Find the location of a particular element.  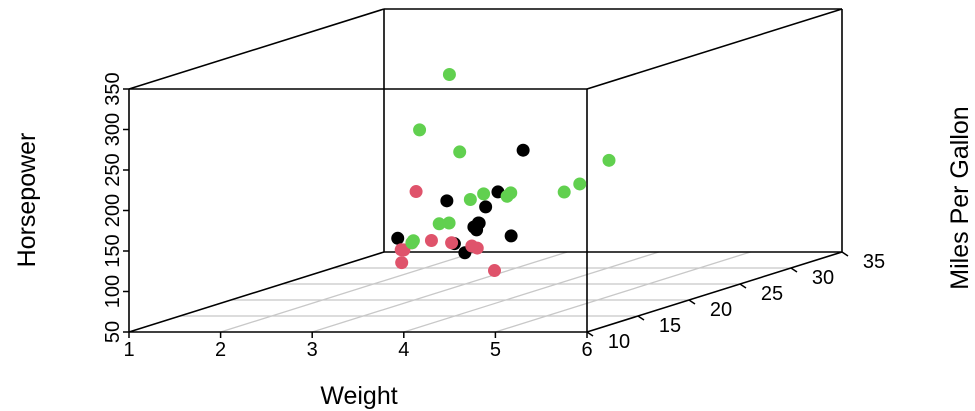

y-tick-label: 15 is located at coordinates (670, 326).